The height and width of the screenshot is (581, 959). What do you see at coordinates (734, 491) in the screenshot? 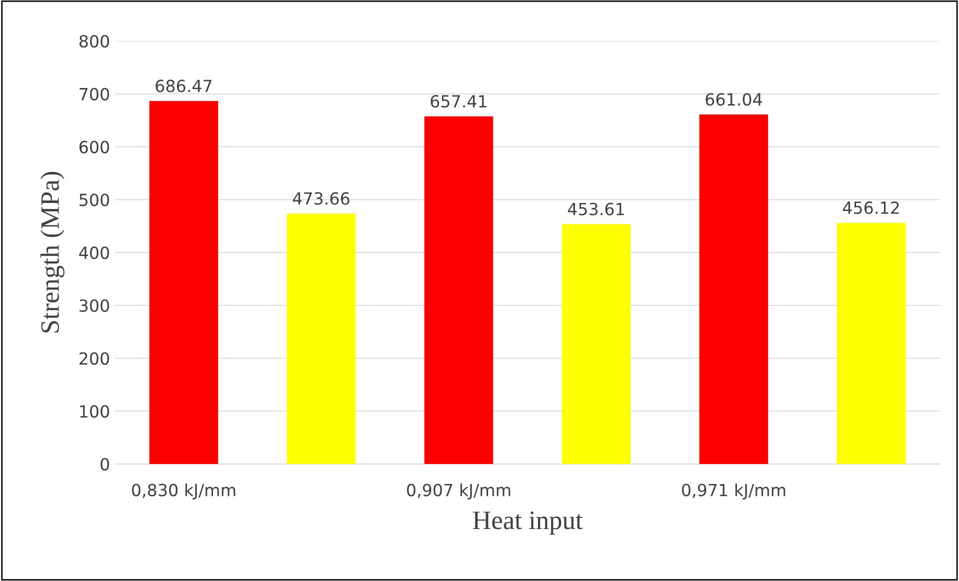
I see `x-tick-label: 0,971 kJ/mm` at bounding box center [734, 491].